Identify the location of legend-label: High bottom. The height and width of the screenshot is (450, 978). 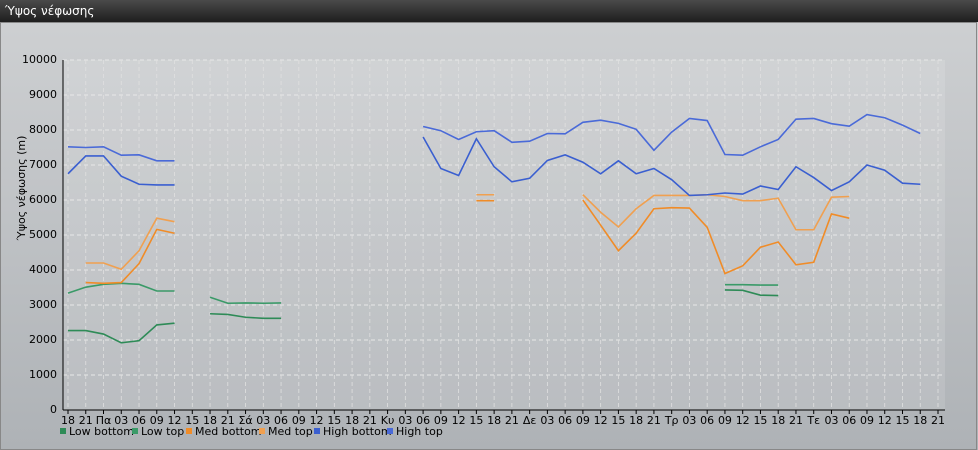
(357, 431).